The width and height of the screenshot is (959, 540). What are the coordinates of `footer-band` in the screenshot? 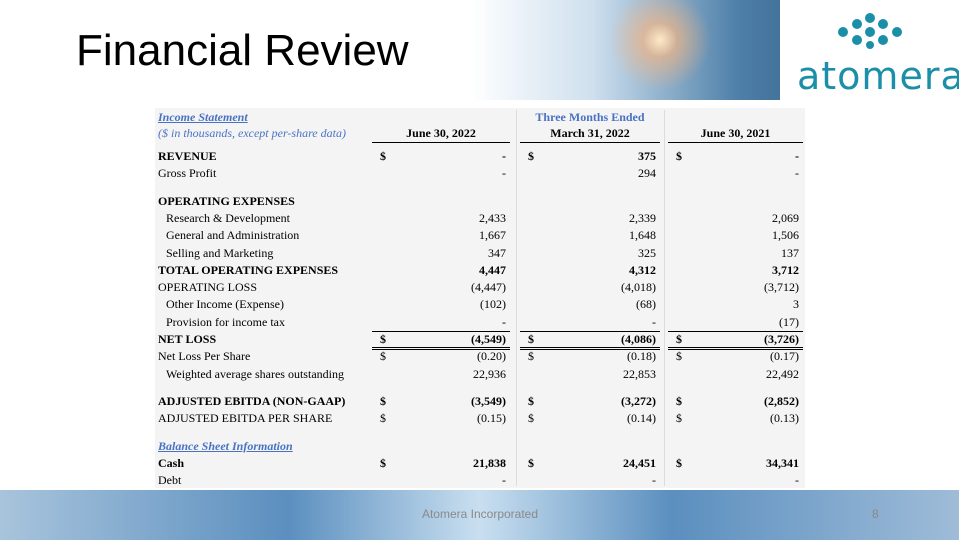 It's located at (479, 515).